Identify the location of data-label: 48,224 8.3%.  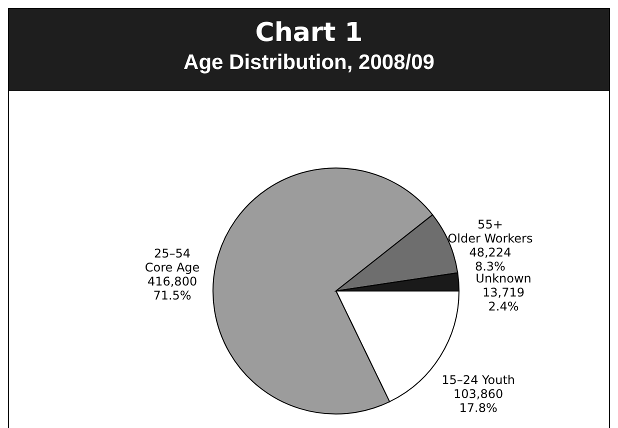
(490, 259).